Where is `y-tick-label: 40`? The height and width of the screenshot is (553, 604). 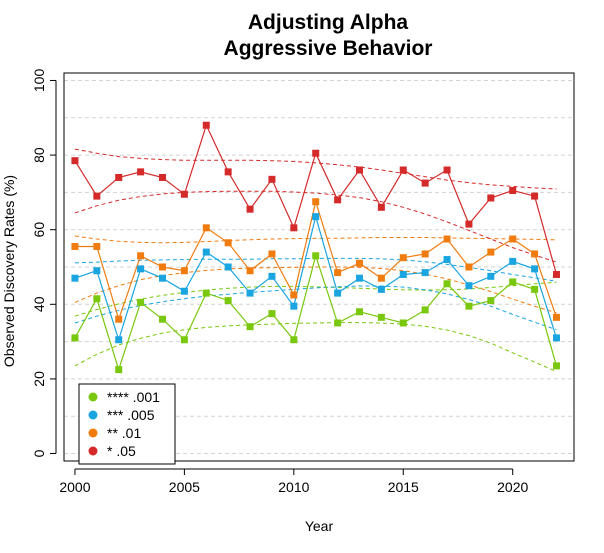 y-tick-label: 40 is located at coordinates (39, 304).